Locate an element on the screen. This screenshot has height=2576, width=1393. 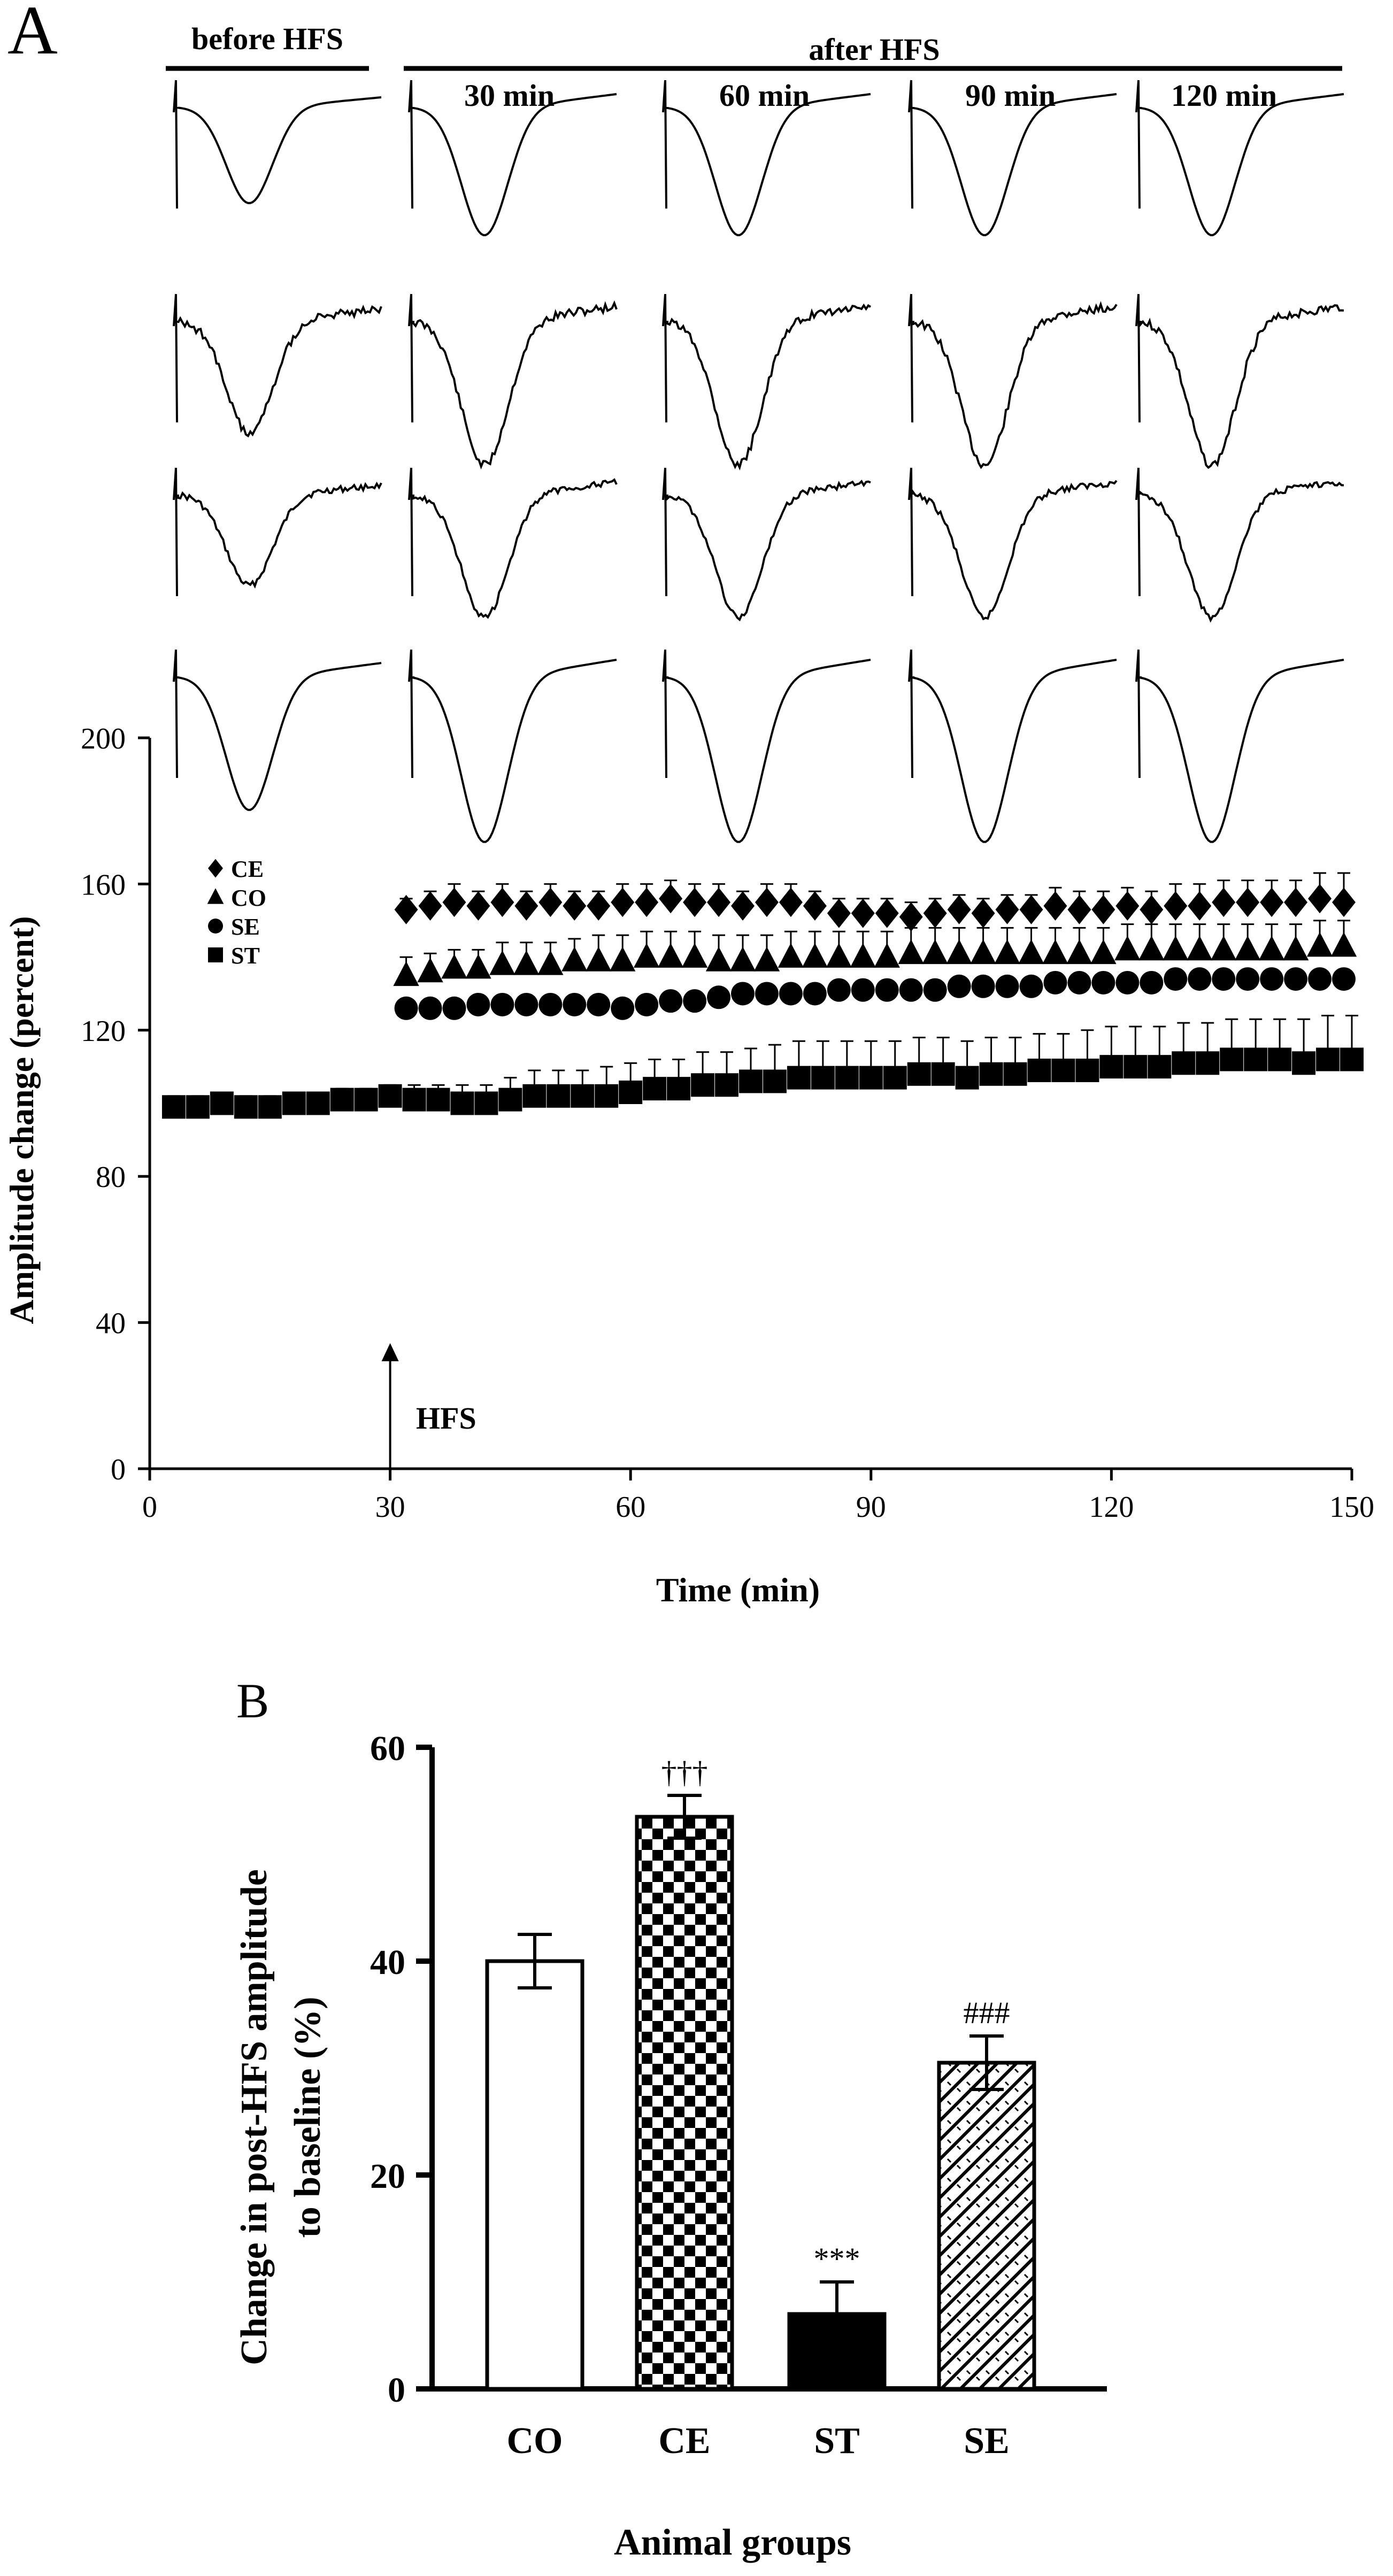
chart-b-ytick-label: 20 is located at coordinates (388, 2176).